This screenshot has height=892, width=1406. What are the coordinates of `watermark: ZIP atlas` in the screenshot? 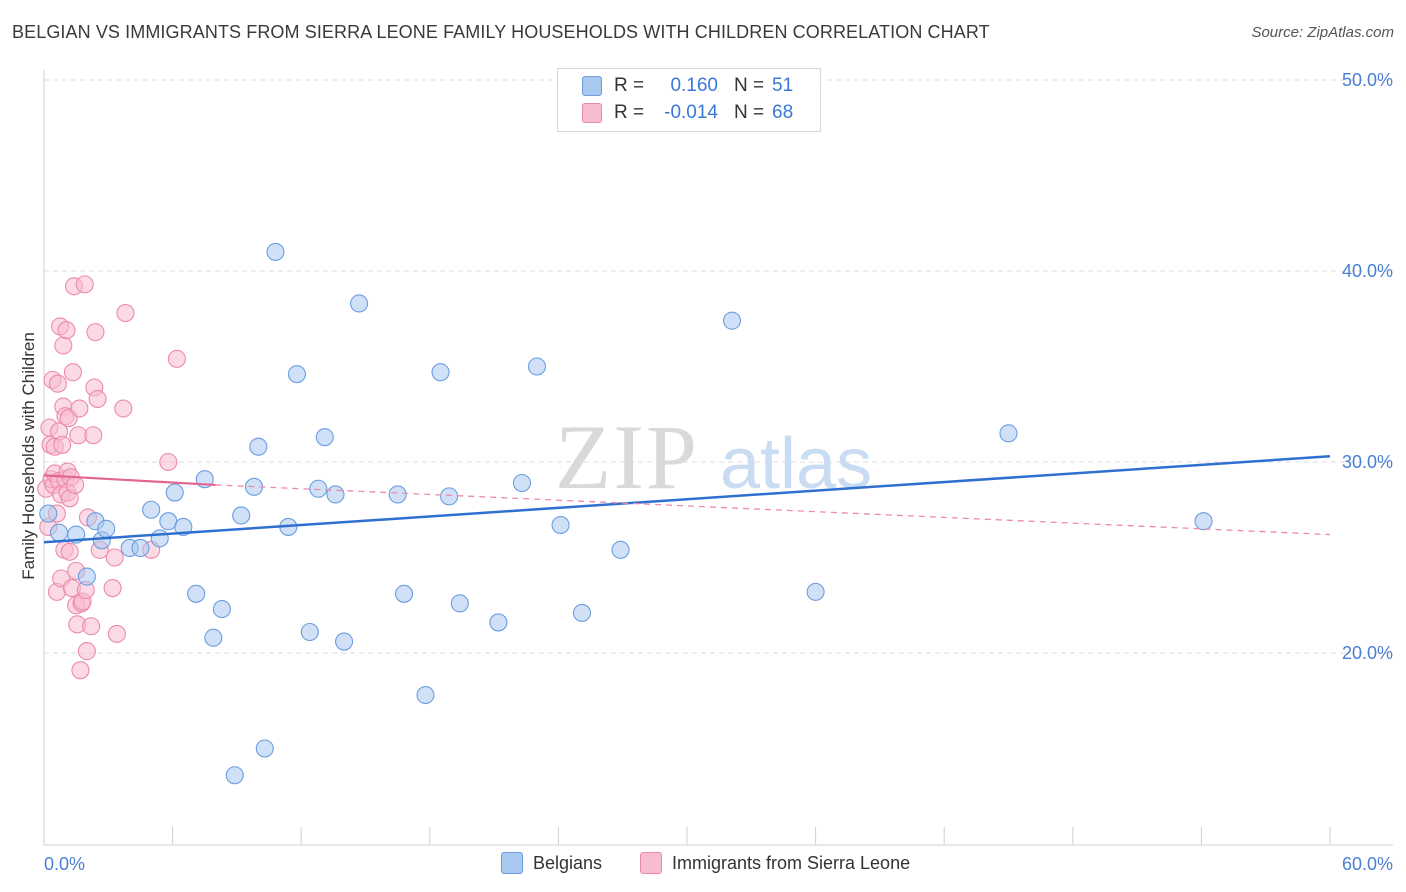 It's located at (713, 457).